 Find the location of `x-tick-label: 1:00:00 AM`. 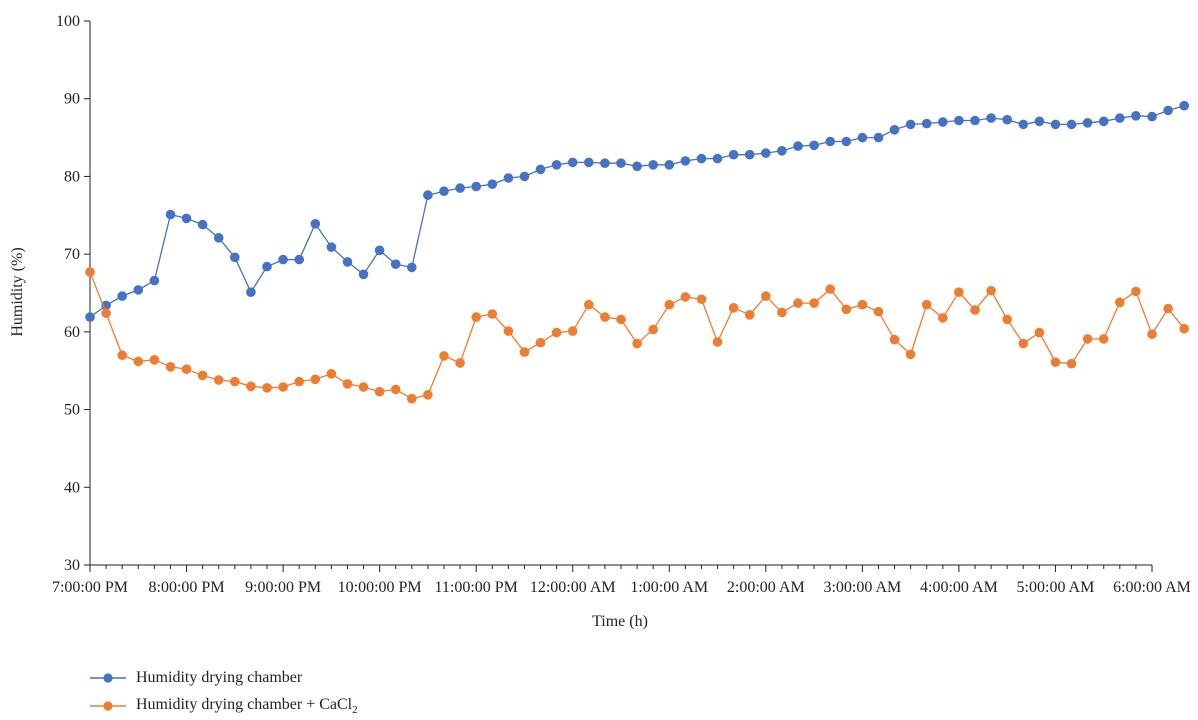

x-tick-label: 1:00:00 AM is located at coordinates (669, 587).